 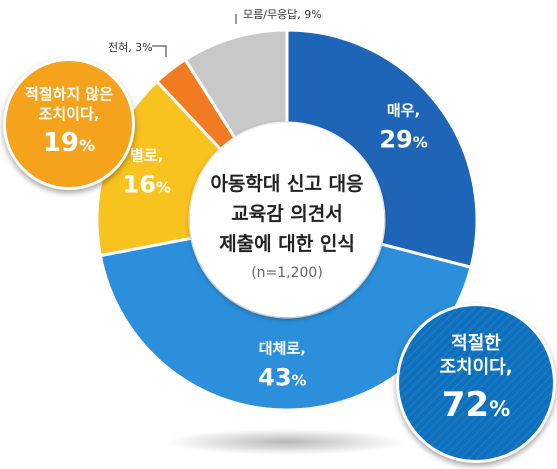 What do you see at coordinates (476, 343) in the screenshot?
I see `summary-appropriate-line-1: 적절한` at bounding box center [476, 343].